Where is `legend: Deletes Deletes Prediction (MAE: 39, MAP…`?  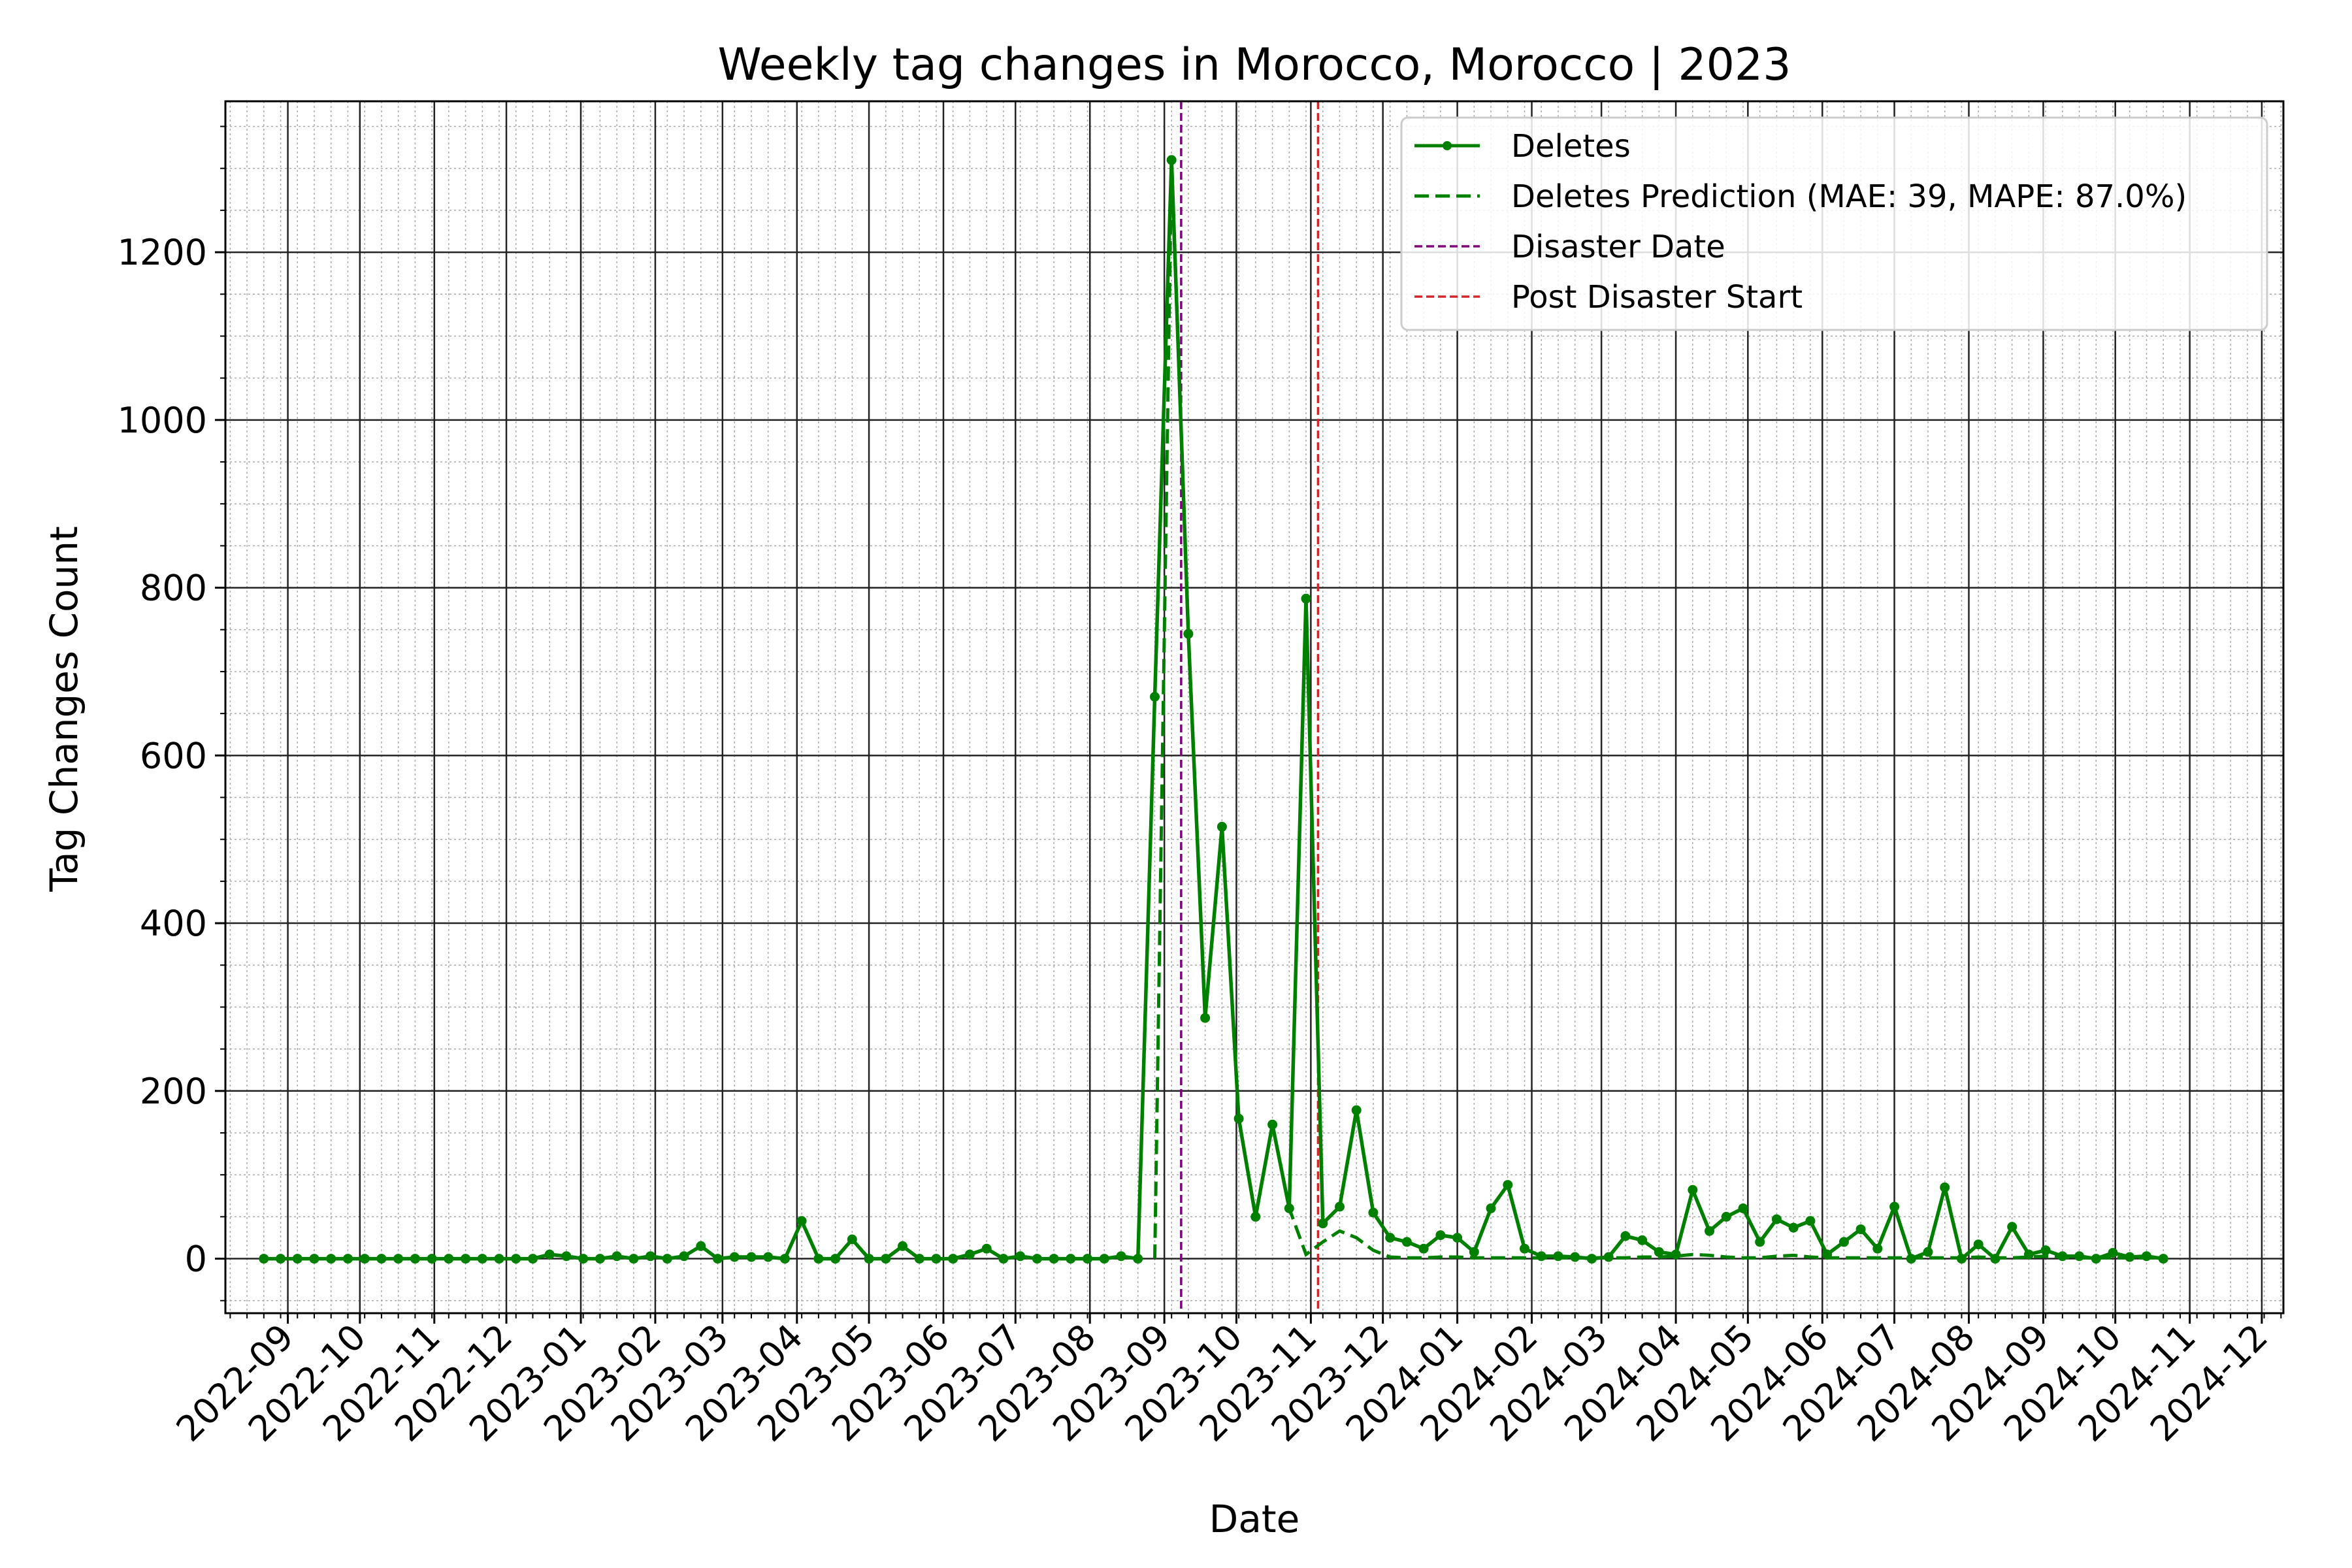 legend: Deletes Deletes Prediction (MAE: 39, MAP… is located at coordinates (1834, 223).